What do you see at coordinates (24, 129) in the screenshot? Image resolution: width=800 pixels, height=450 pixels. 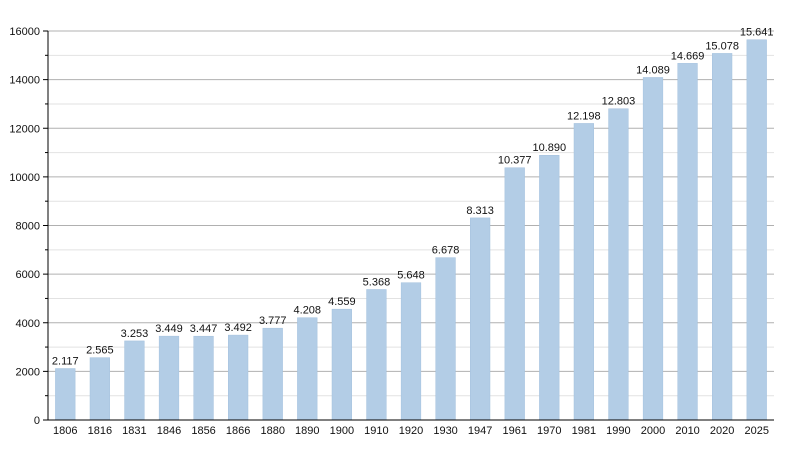 I see `y-tick-label: 12000` at bounding box center [24, 129].